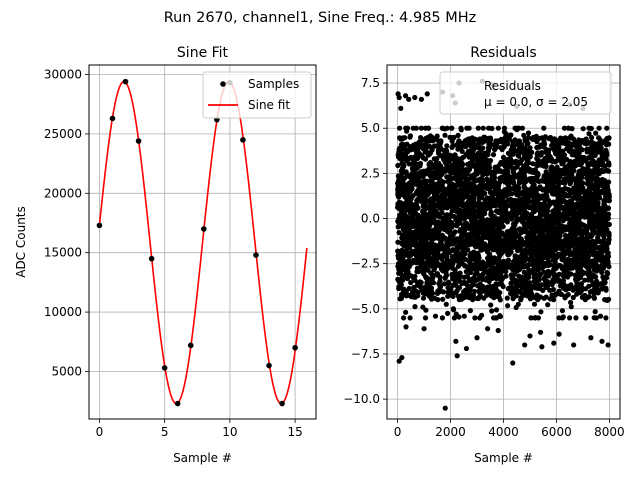  Describe the element at coordinates (165, 432) in the screenshot. I see `x-tick-label: 5` at that location.